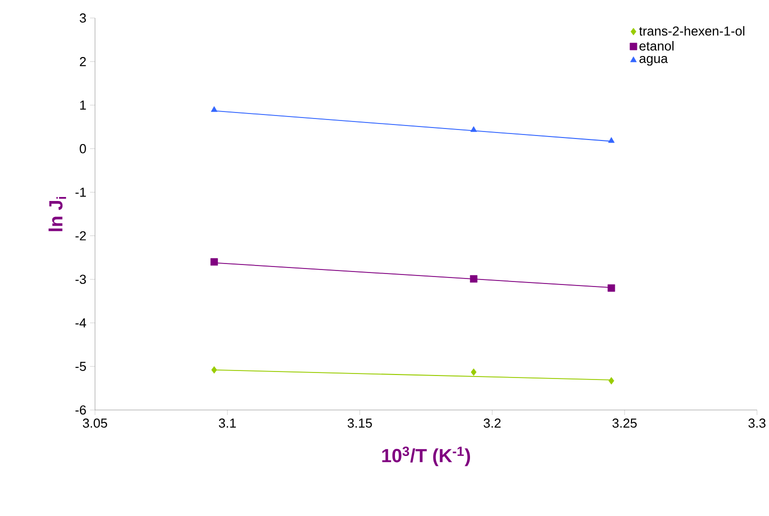  Describe the element at coordinates (80, 410) in the screenshot. I see `y-tick-label: -6` at that location.